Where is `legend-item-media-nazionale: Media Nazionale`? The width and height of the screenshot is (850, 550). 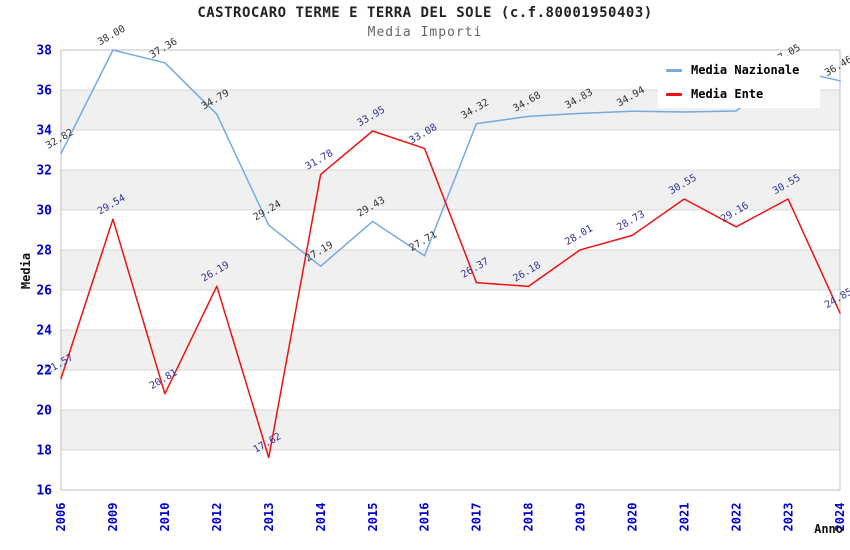 legend-item-media-nazionale: Media Nazionale is located at coordinates (743, 70).